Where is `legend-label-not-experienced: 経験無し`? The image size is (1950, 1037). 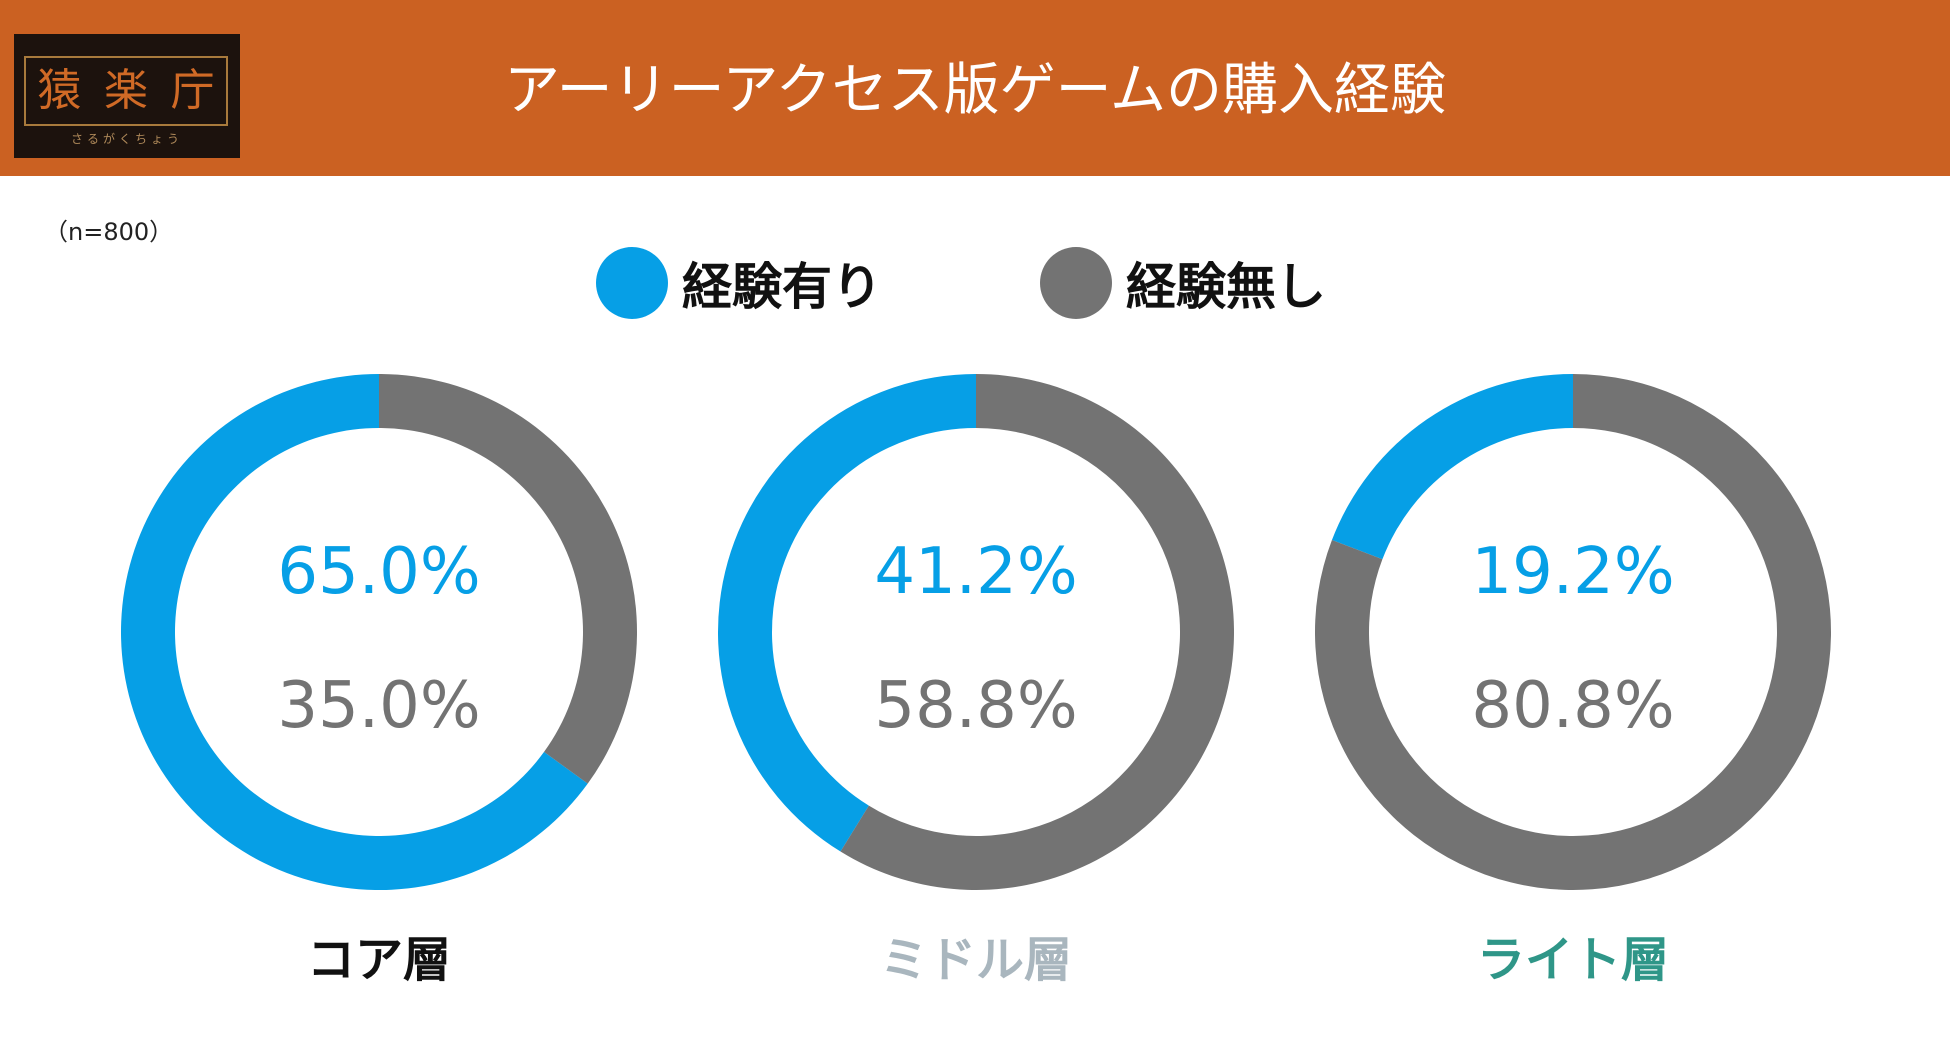
legend-label-not-experienced: 経験無し is located at coordinates (1226, 287).